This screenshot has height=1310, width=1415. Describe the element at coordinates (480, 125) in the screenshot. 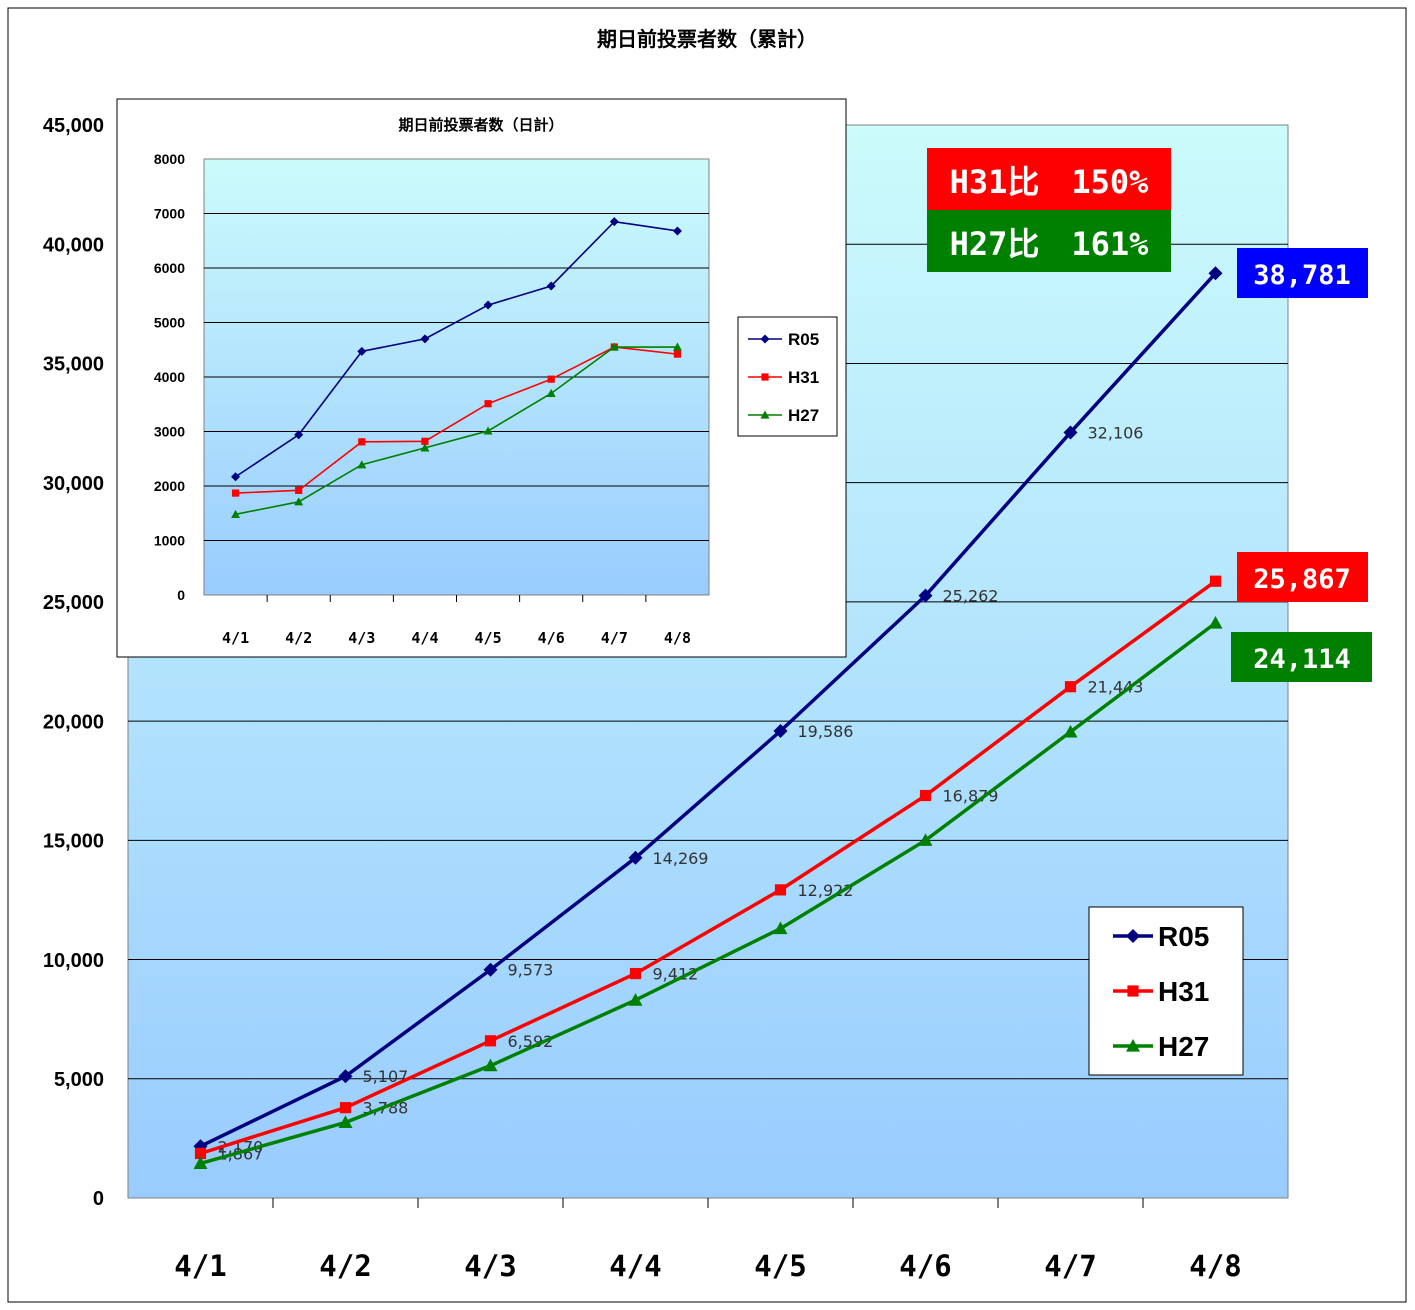

I see `inset-chart-title: 期日前投票者数（日計）` at that location.